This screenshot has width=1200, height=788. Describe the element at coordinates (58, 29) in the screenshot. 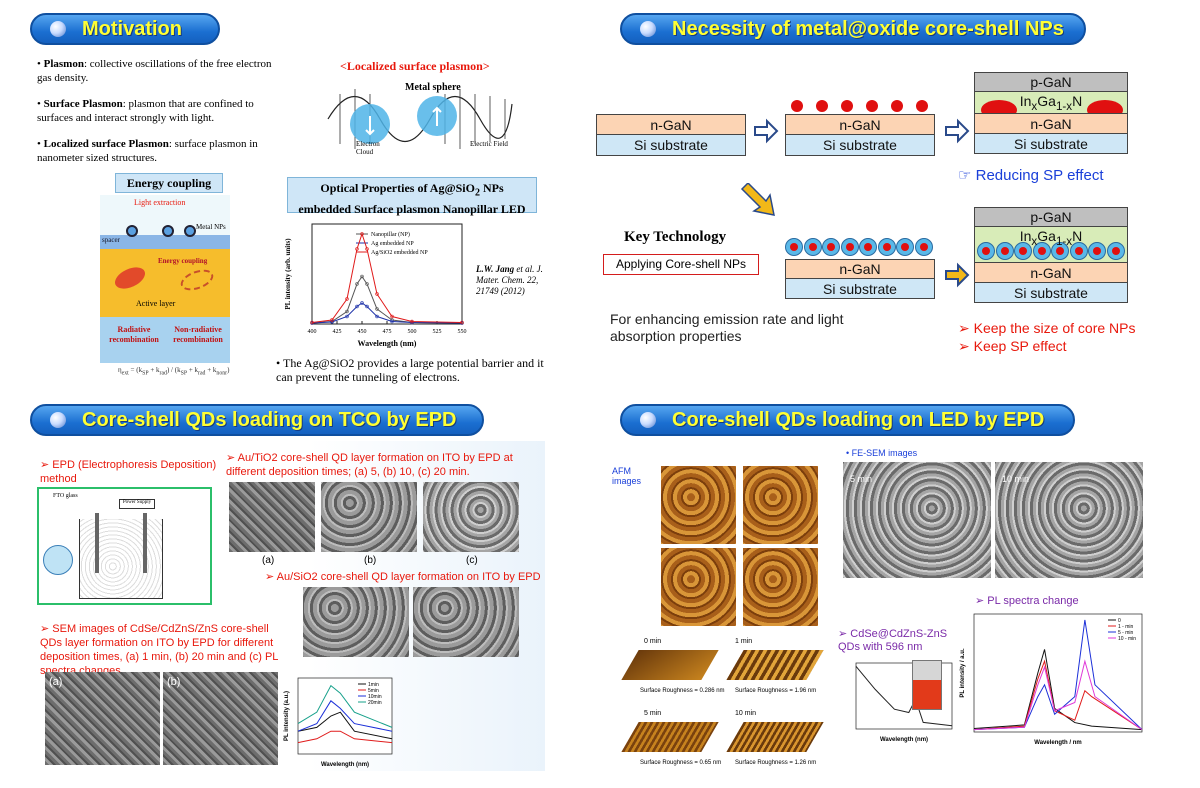

I see `bullet-orb-icon` at that location.